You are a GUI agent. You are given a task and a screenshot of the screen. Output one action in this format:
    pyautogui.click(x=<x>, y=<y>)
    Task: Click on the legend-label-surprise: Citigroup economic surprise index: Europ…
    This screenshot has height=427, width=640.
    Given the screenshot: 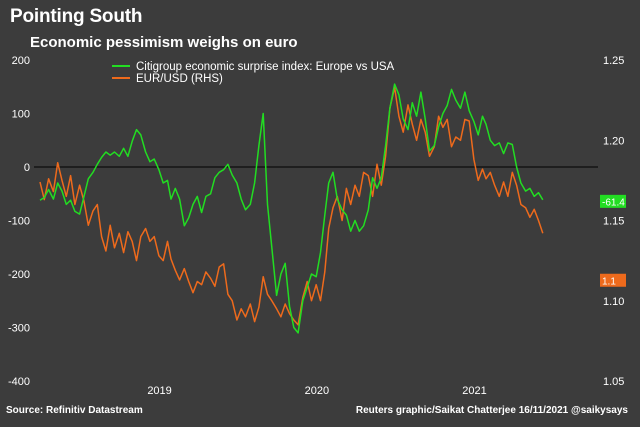 What is the action you would take?
    pyautogui.click(x=265, y=67)
    